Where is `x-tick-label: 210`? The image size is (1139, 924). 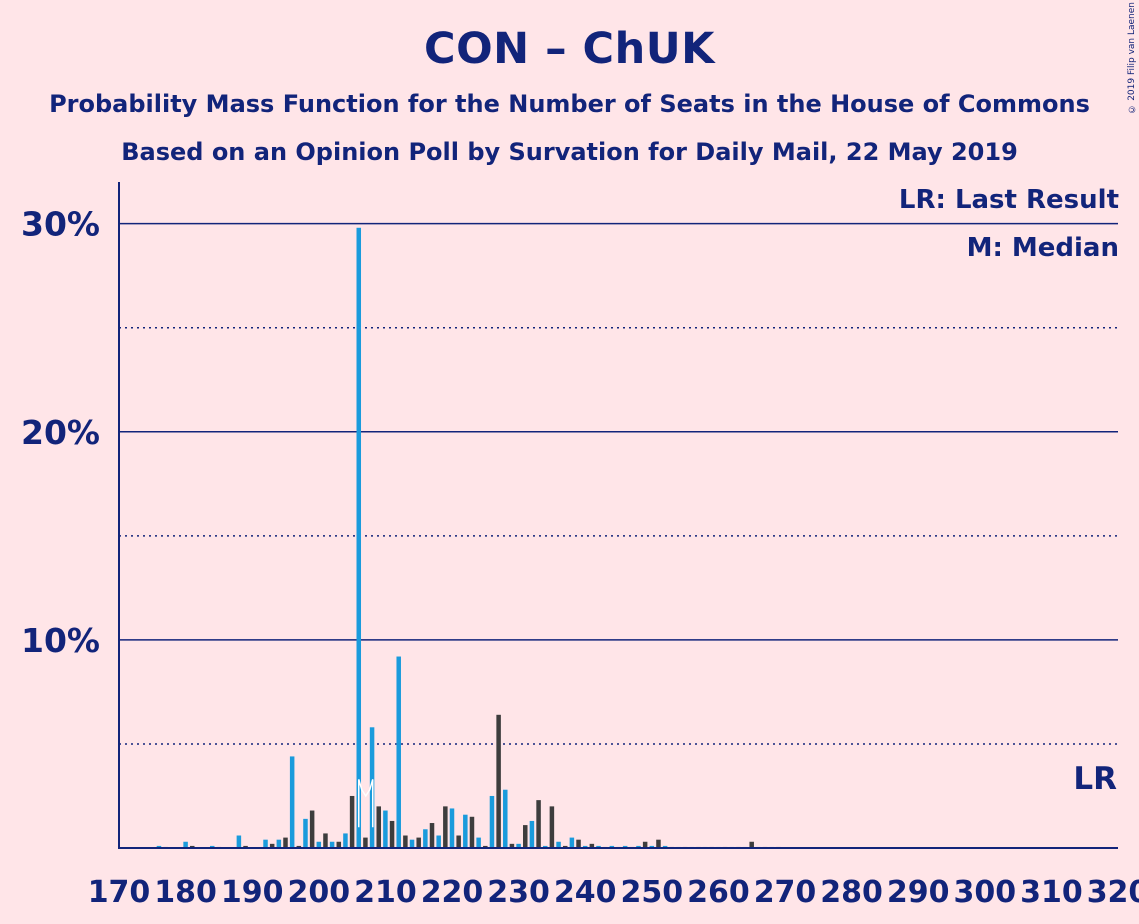 x-tick-label: 210 is located at coordinates (385, 892).